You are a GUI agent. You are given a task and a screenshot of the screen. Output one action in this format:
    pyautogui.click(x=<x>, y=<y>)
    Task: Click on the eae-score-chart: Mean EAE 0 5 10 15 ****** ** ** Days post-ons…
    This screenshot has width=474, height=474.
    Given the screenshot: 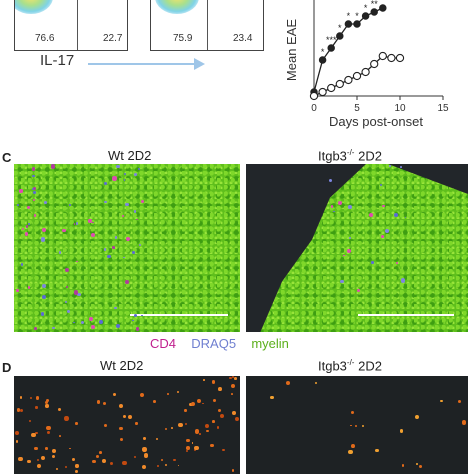 What is the action you would take?
    pyautogui.click(x=366, y=64)
    